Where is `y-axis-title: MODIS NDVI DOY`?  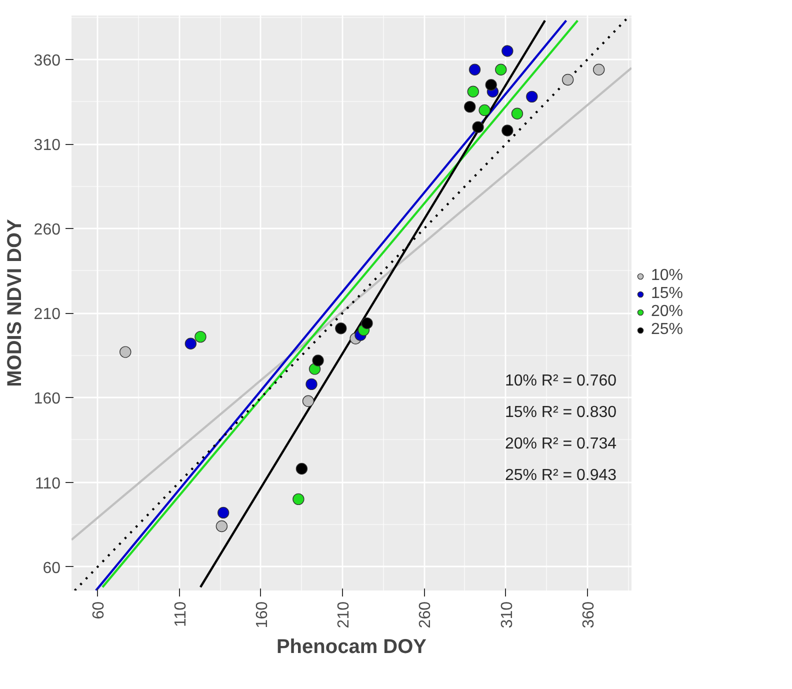
y-axis-title: MODIS NDVI DOY is located at coordinates (15, 302).